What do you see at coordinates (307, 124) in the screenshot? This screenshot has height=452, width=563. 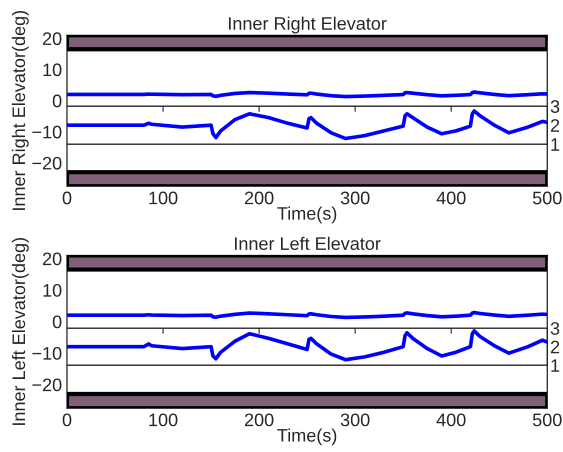 I see `line-series` at bounding box center [307, 124].